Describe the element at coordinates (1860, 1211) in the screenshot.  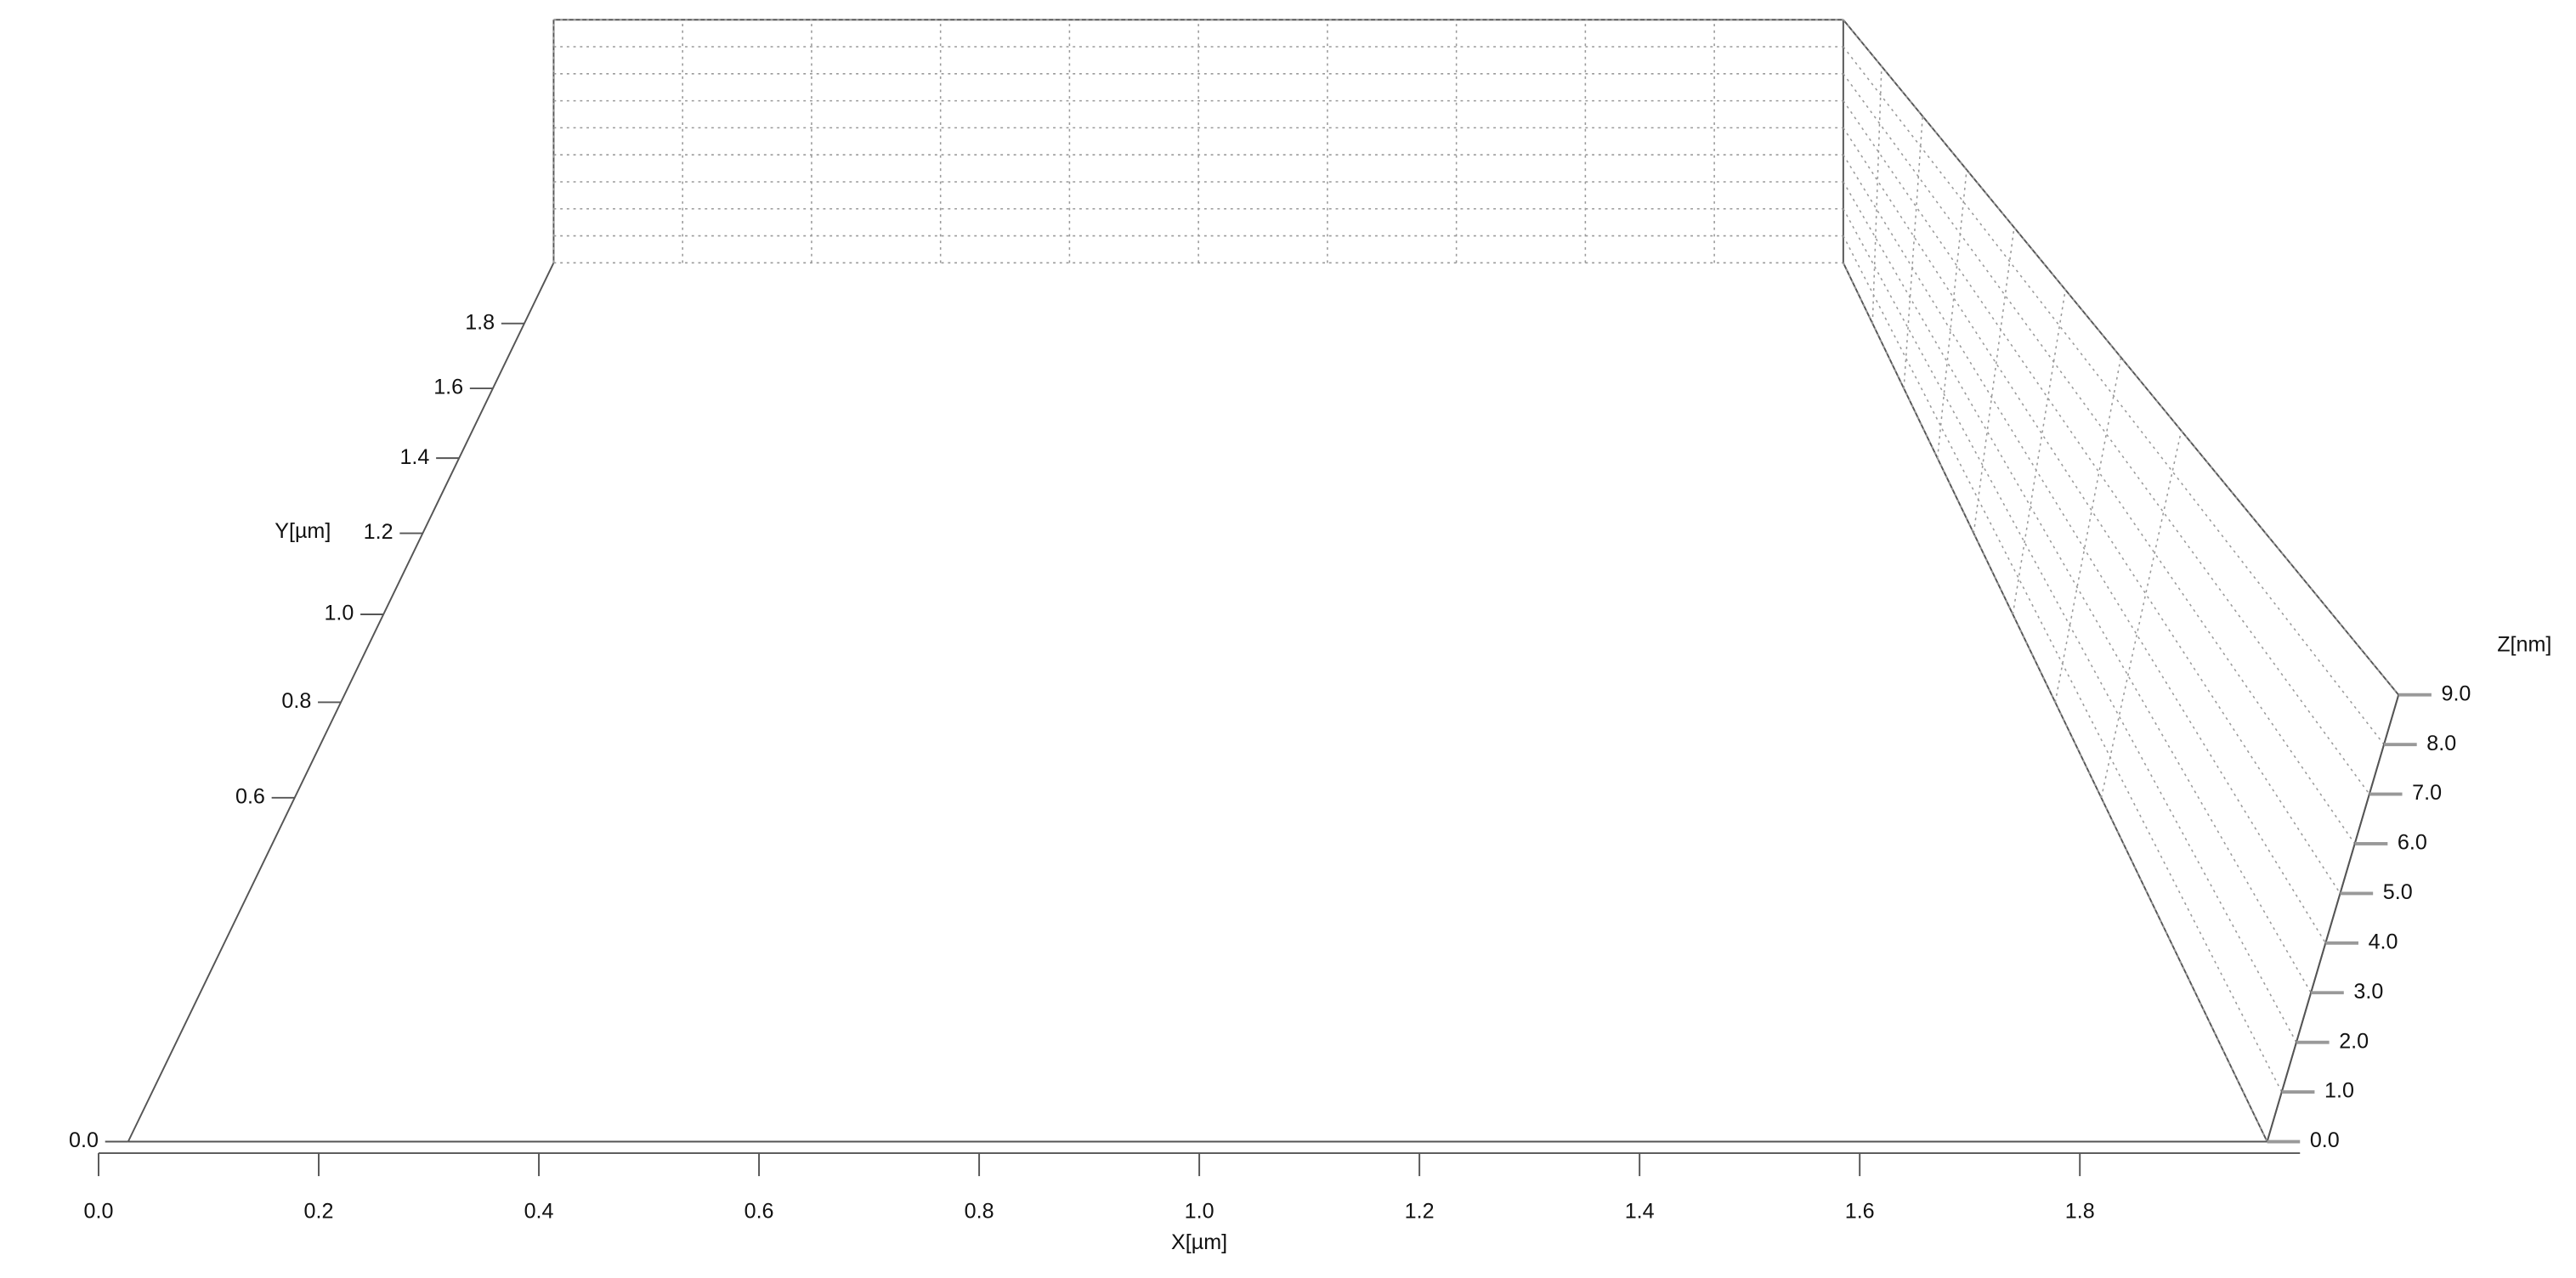
I see `x-tick-label: 1.6` at that location.